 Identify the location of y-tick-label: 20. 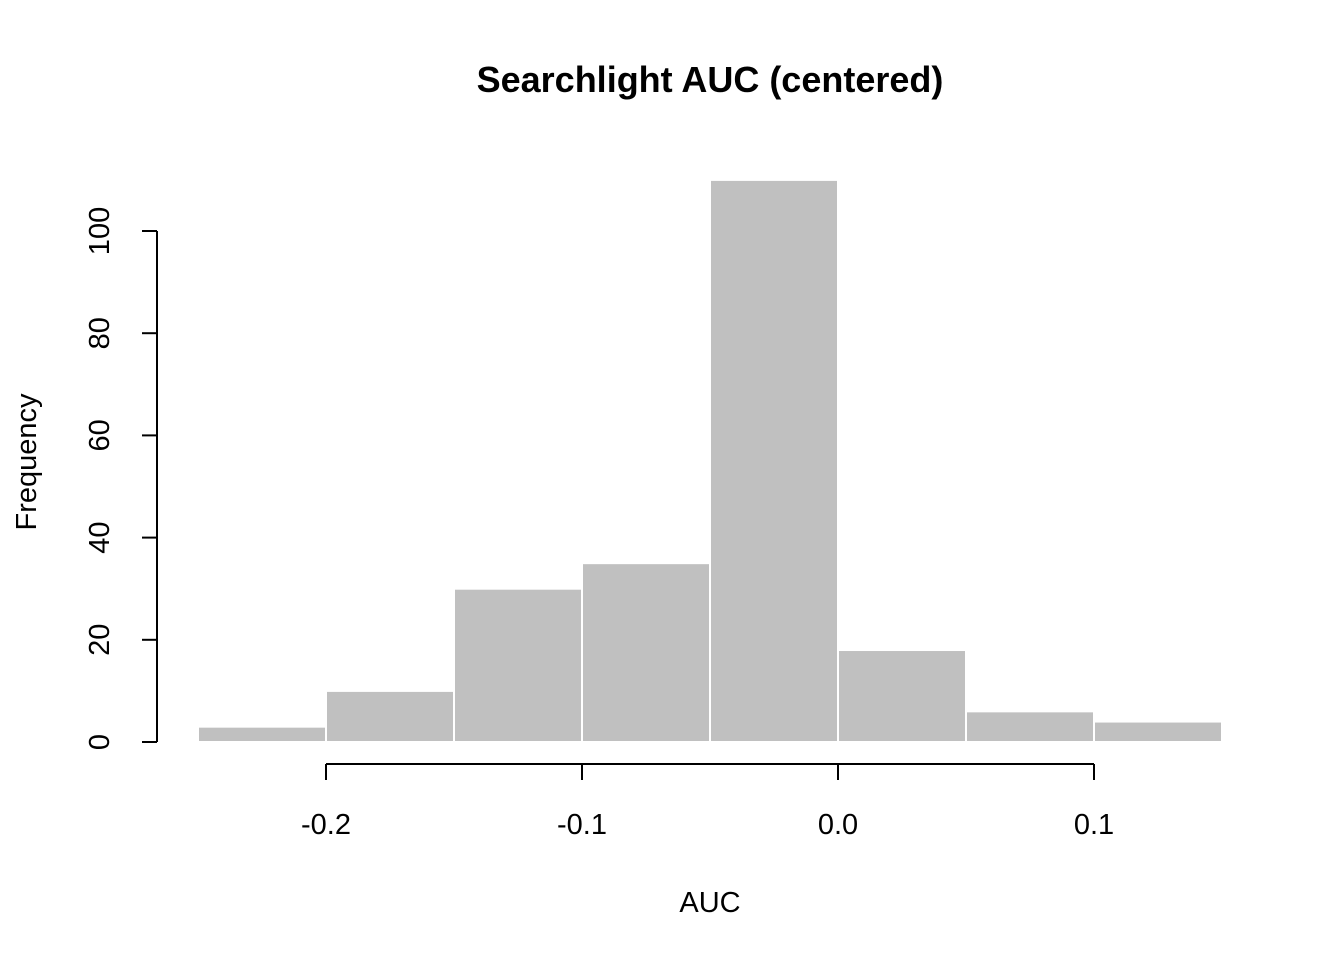
(100, 640).